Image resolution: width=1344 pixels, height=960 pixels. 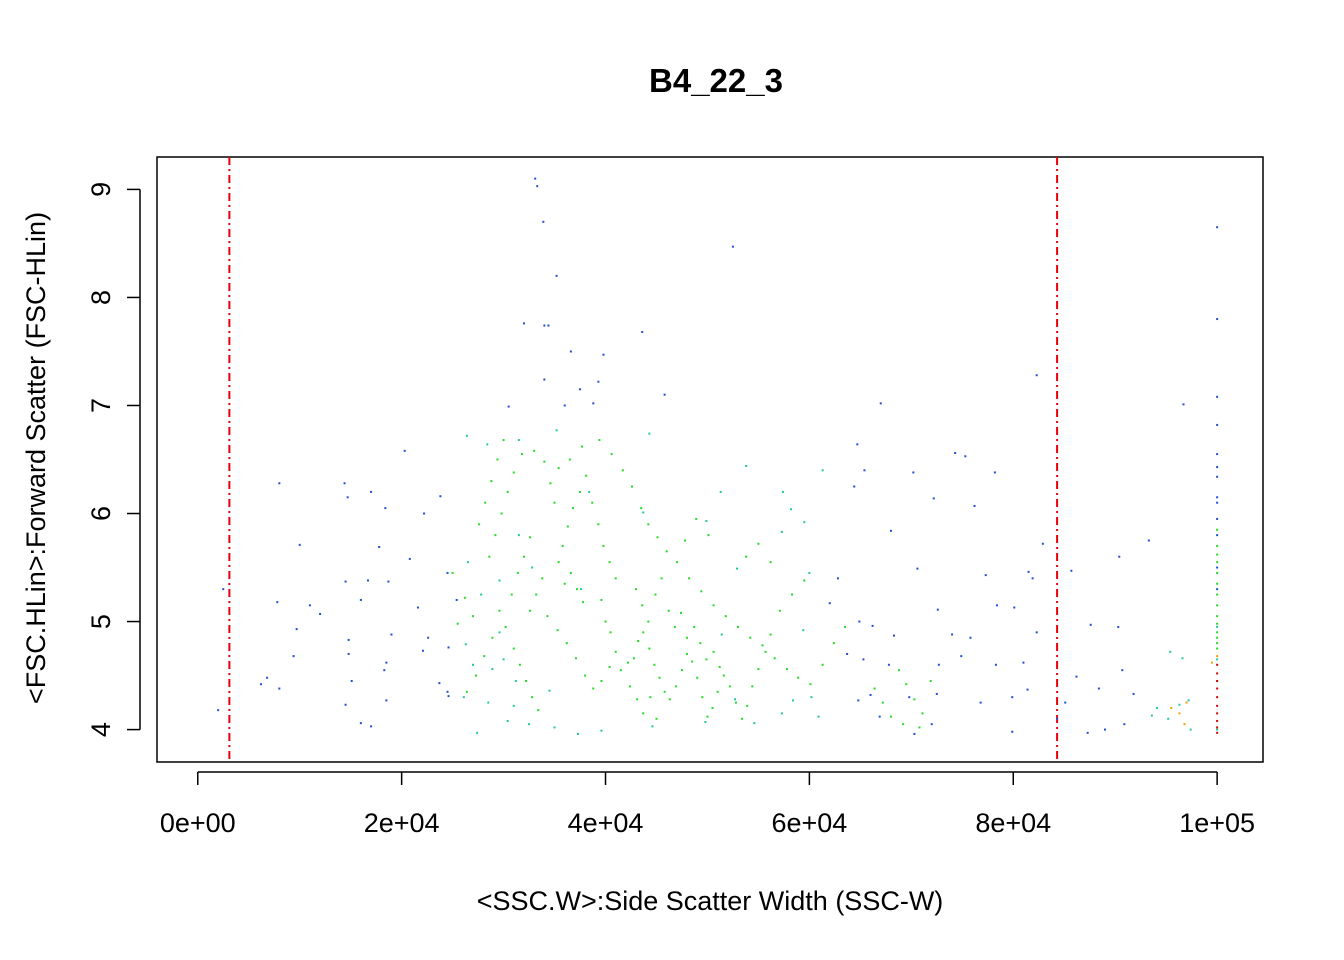 What do you see at coordinates (707, 804) in the screenshot?
I see `x-axis: 0e+00 2e+04 4e+04 6e+04 8e+04 1e+05` at bounding box center [707, 804].